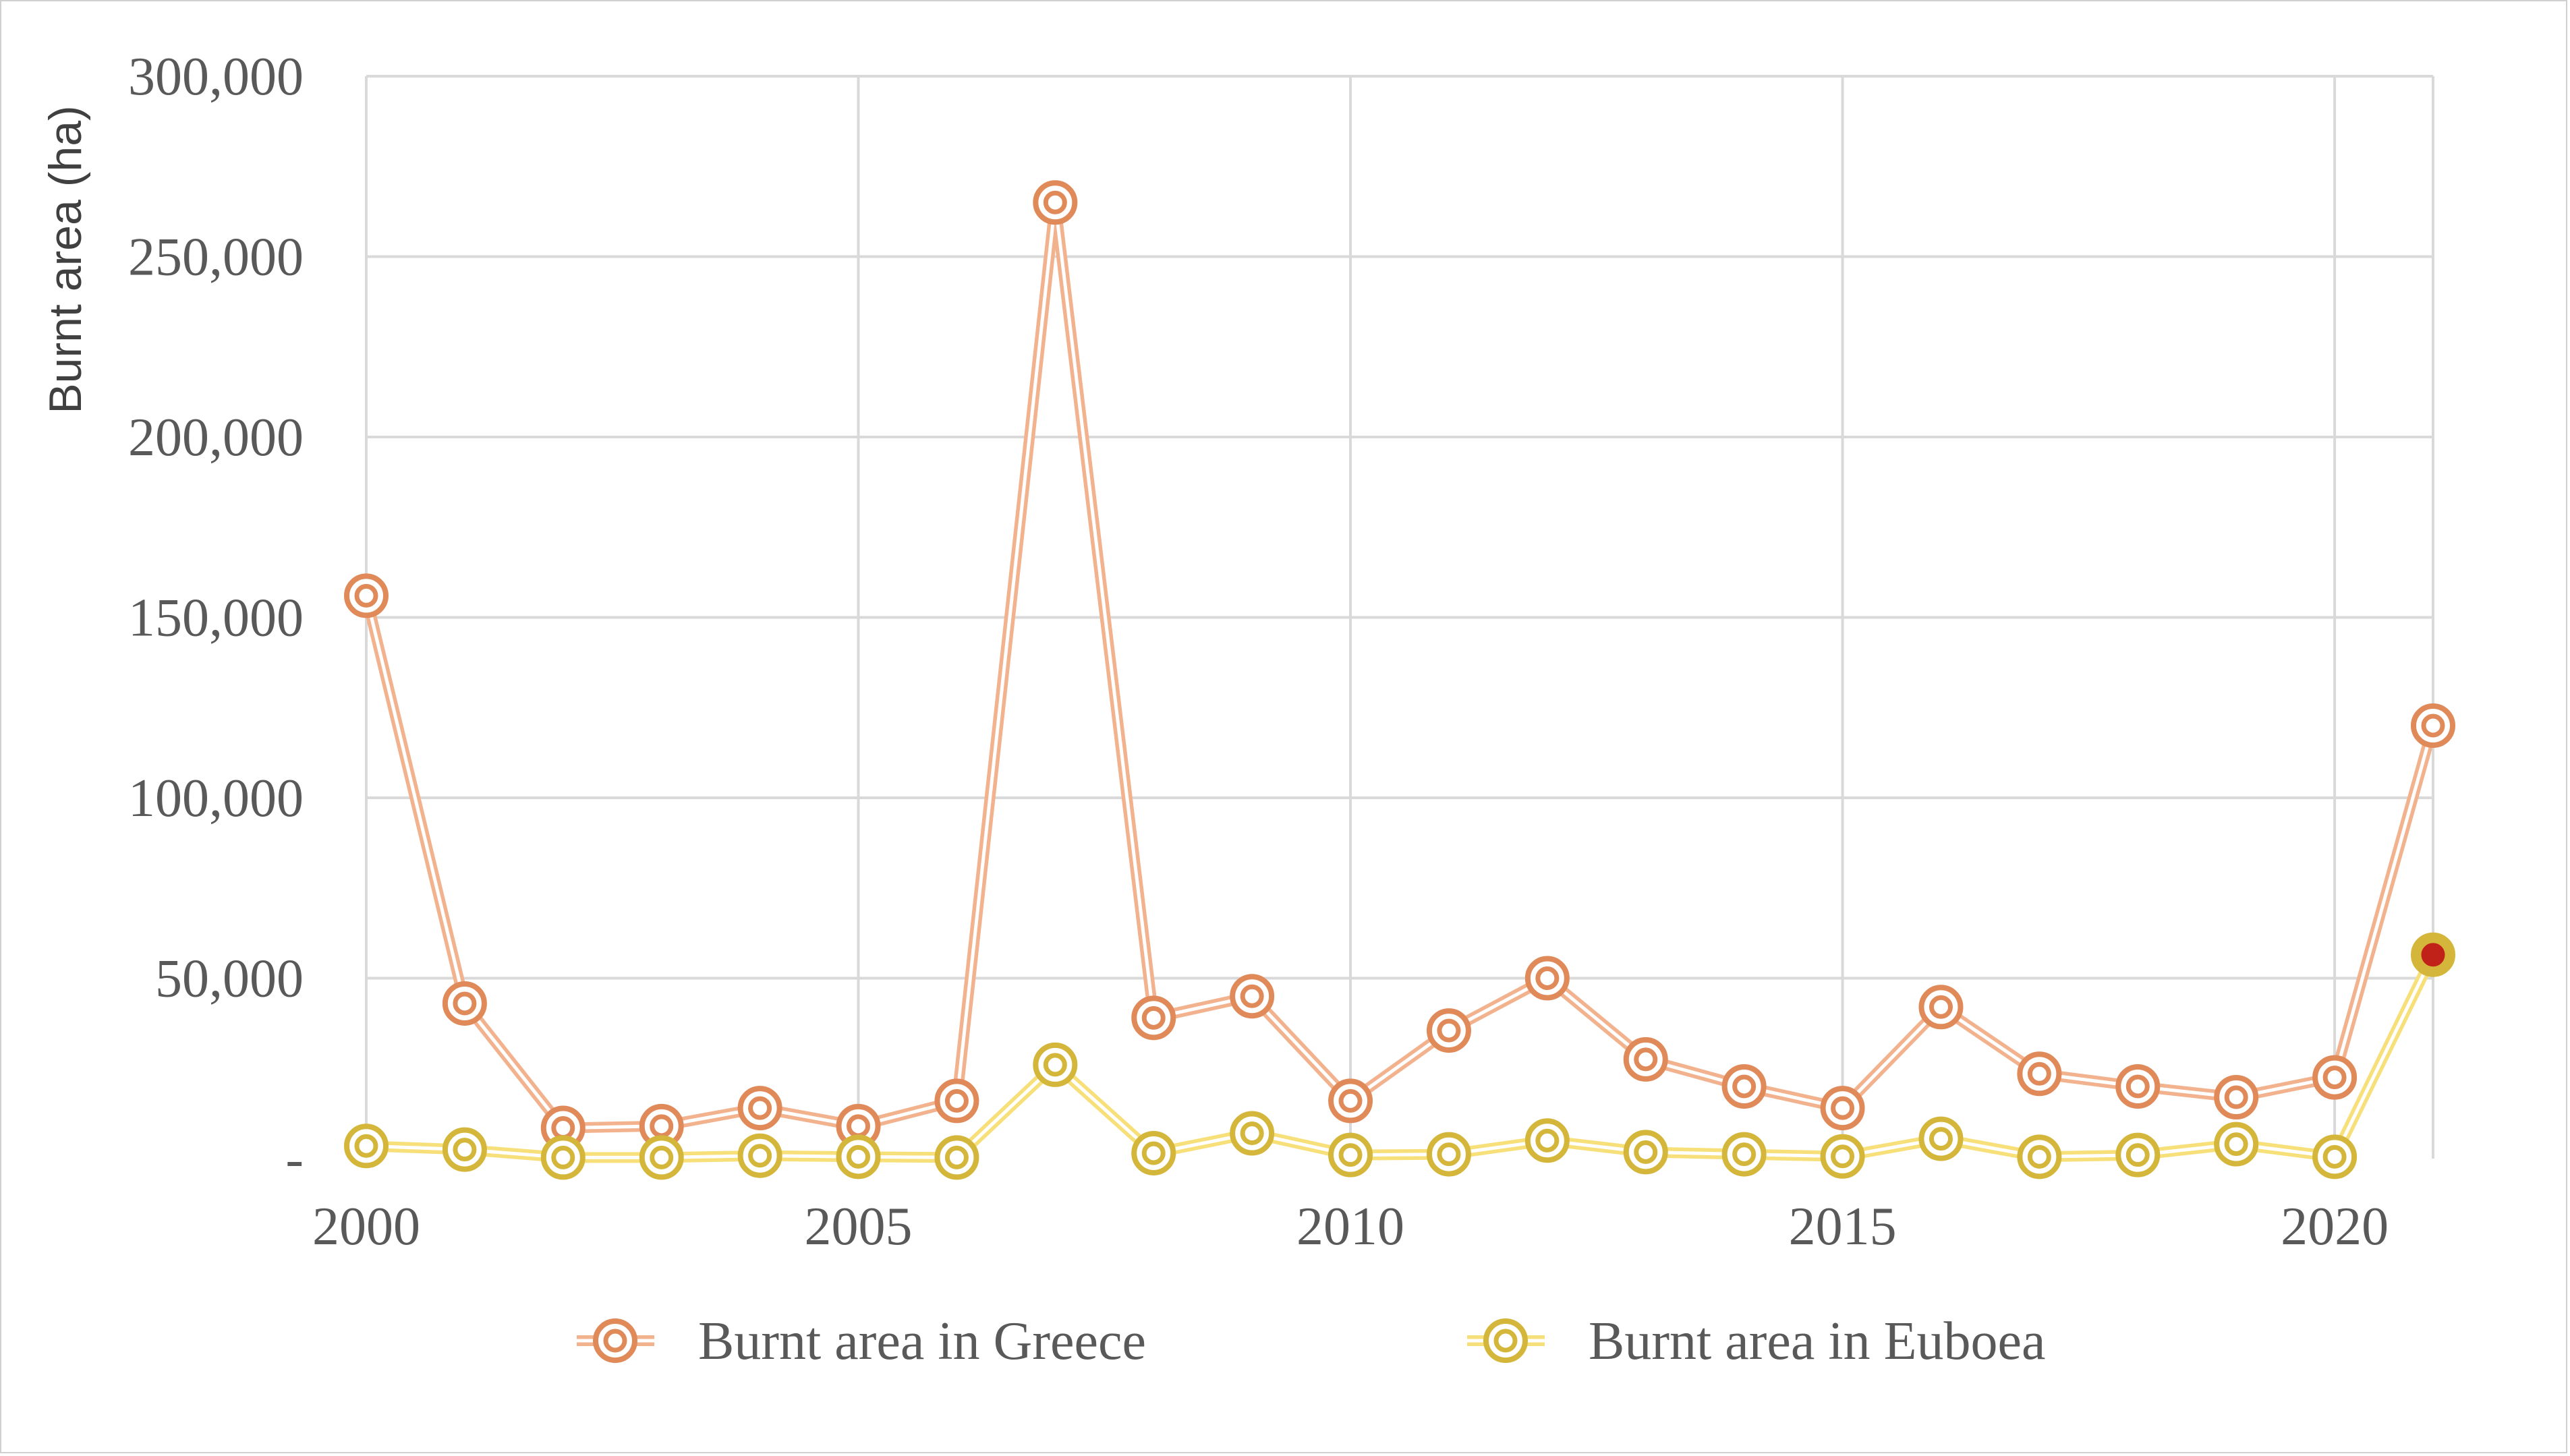  Describe the element at coordinates (366, 1226) in the screenshot. I see `x-tick-label: 2000` at that location.